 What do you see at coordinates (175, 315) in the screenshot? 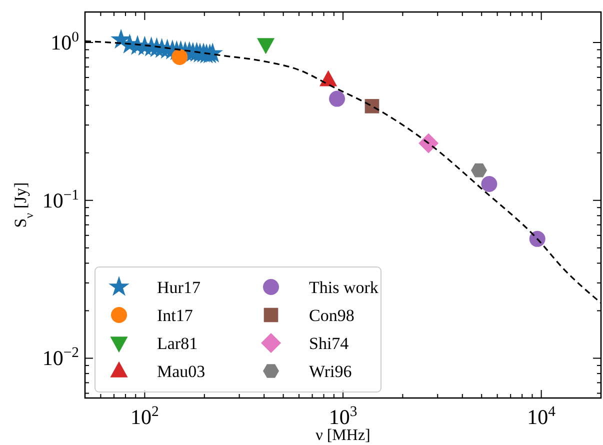
I see `legend-label: Int17` at bounding box center [175, 315].